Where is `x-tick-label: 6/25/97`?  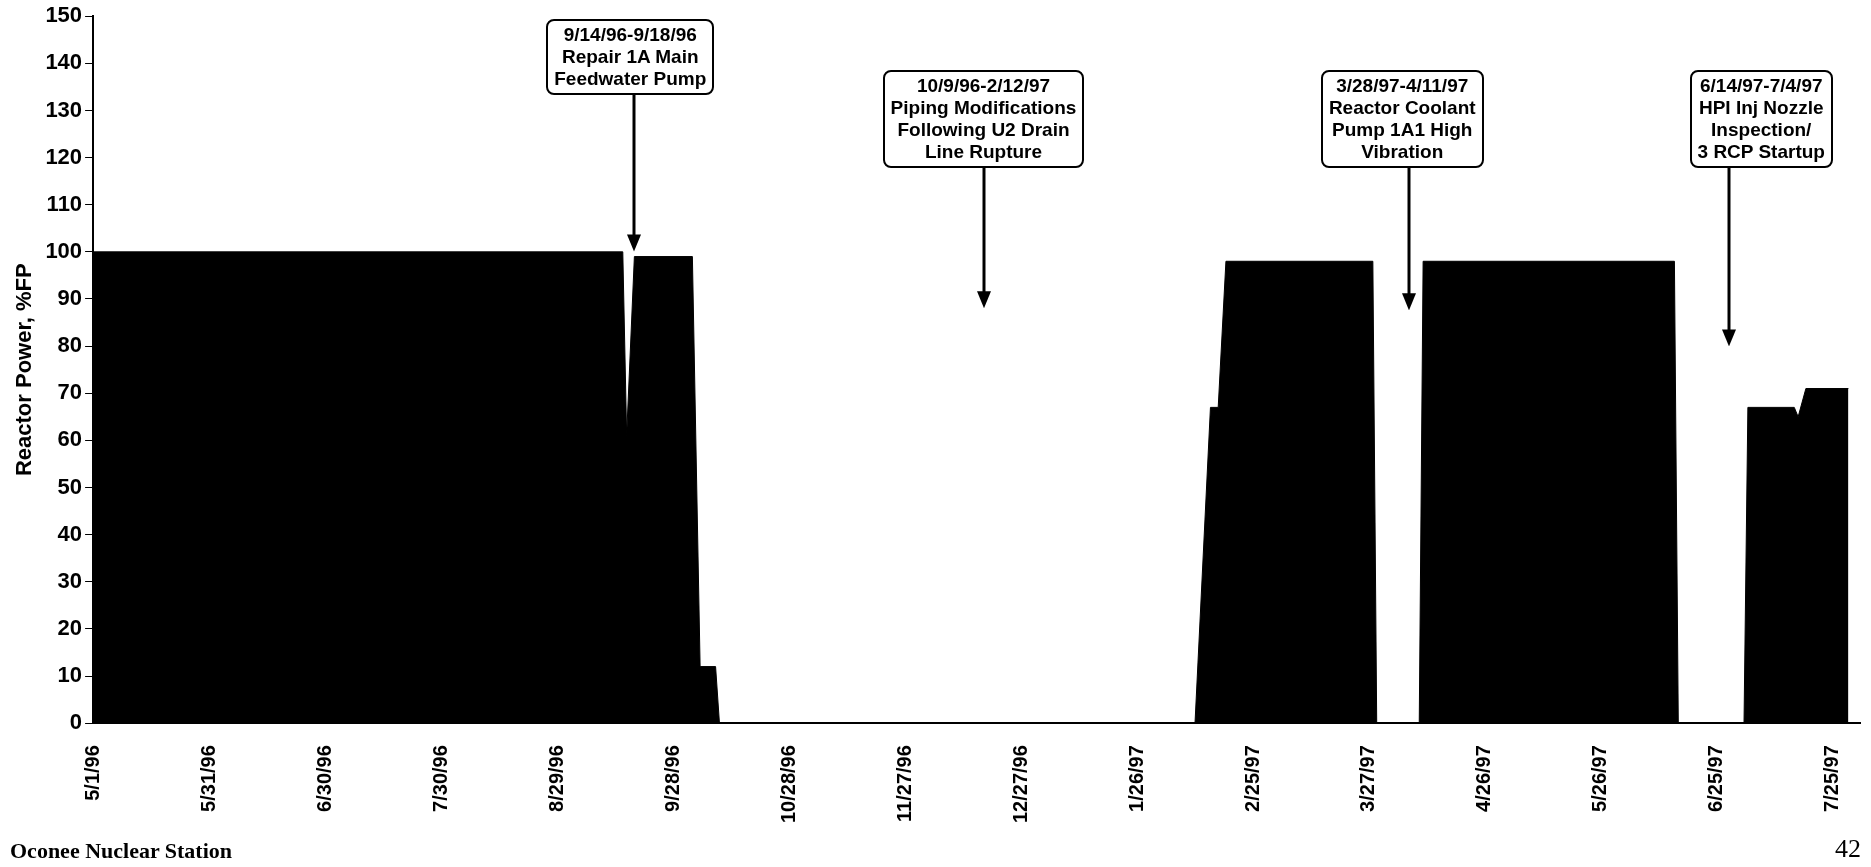 x-tick-label: 6/25/97 is located at coordinates (1715, 778).